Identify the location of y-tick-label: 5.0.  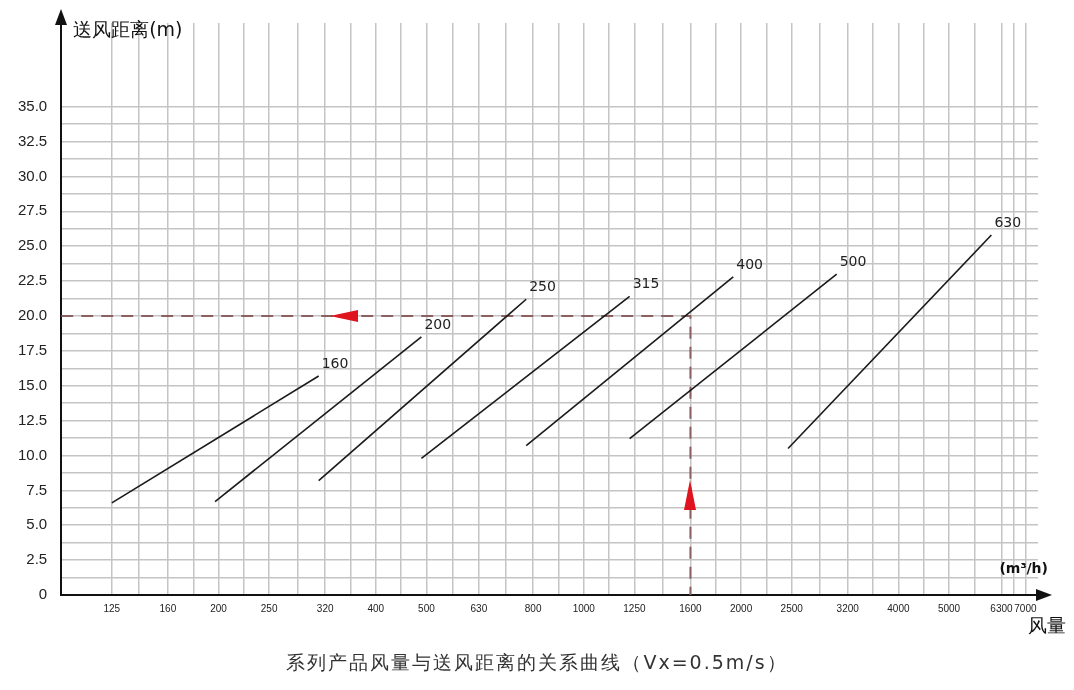
(37, 524).